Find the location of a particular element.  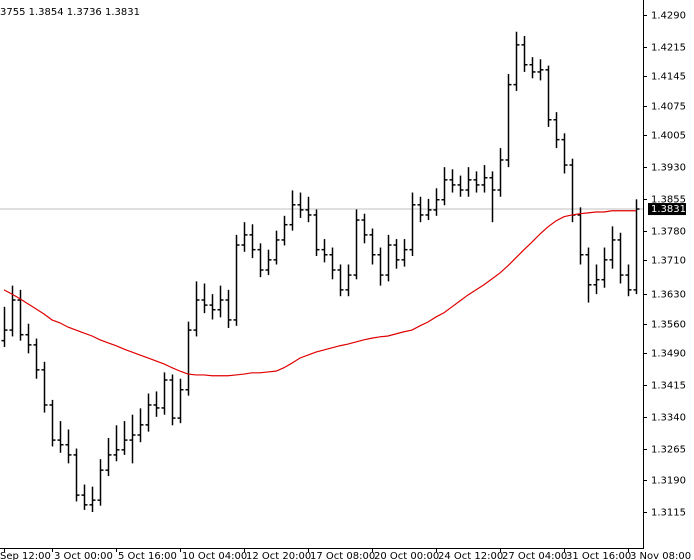

ohlc-info: 3755 1.3854 1.3736 1.3831 is located at coordinates (70, 12).